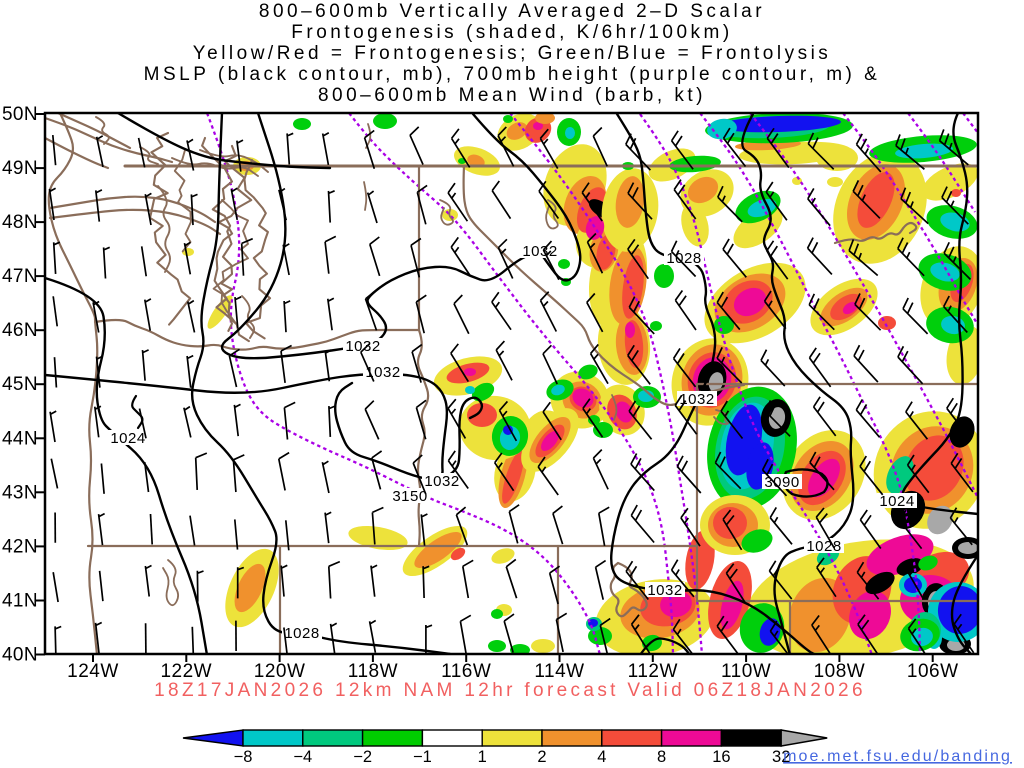 Image resolution: width=1024 pixels, height=768 pixels. I want to click on svg-text: 48N, so click(20, 222).